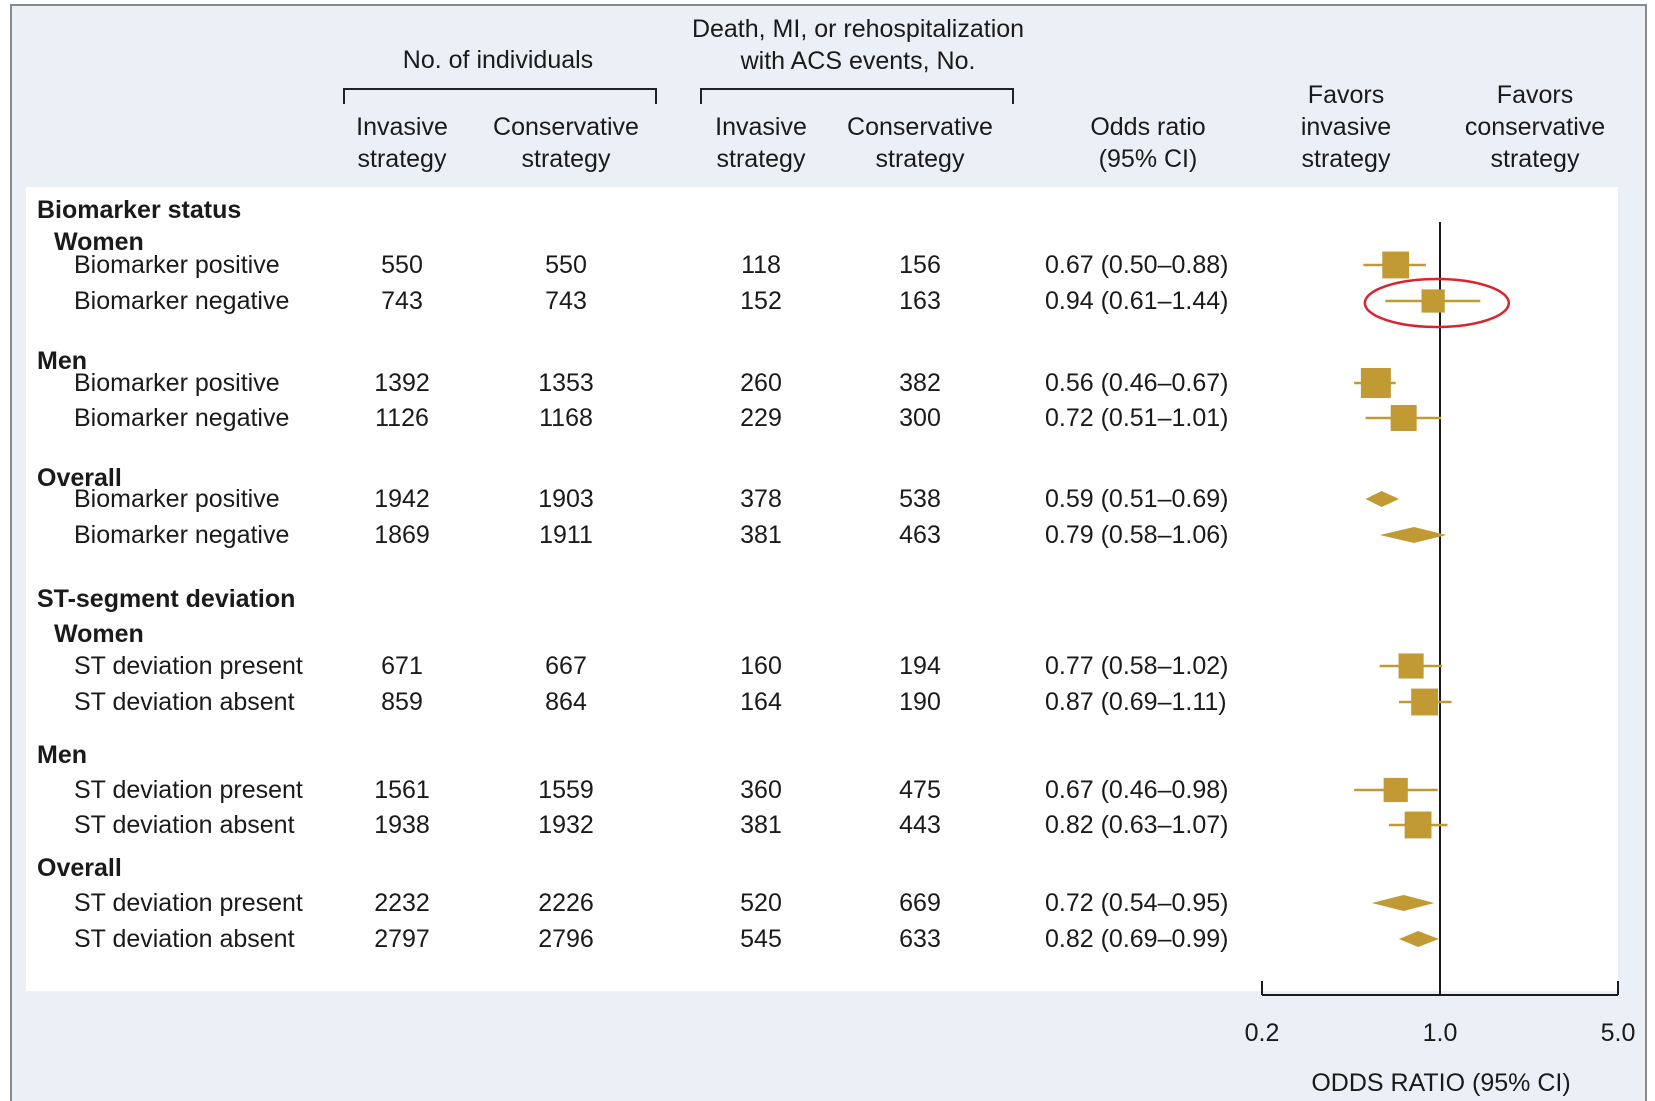 This screenshot has height=1101, width=1655. I want to click on col-inv-e-l2: strategy, so click(761, 159).